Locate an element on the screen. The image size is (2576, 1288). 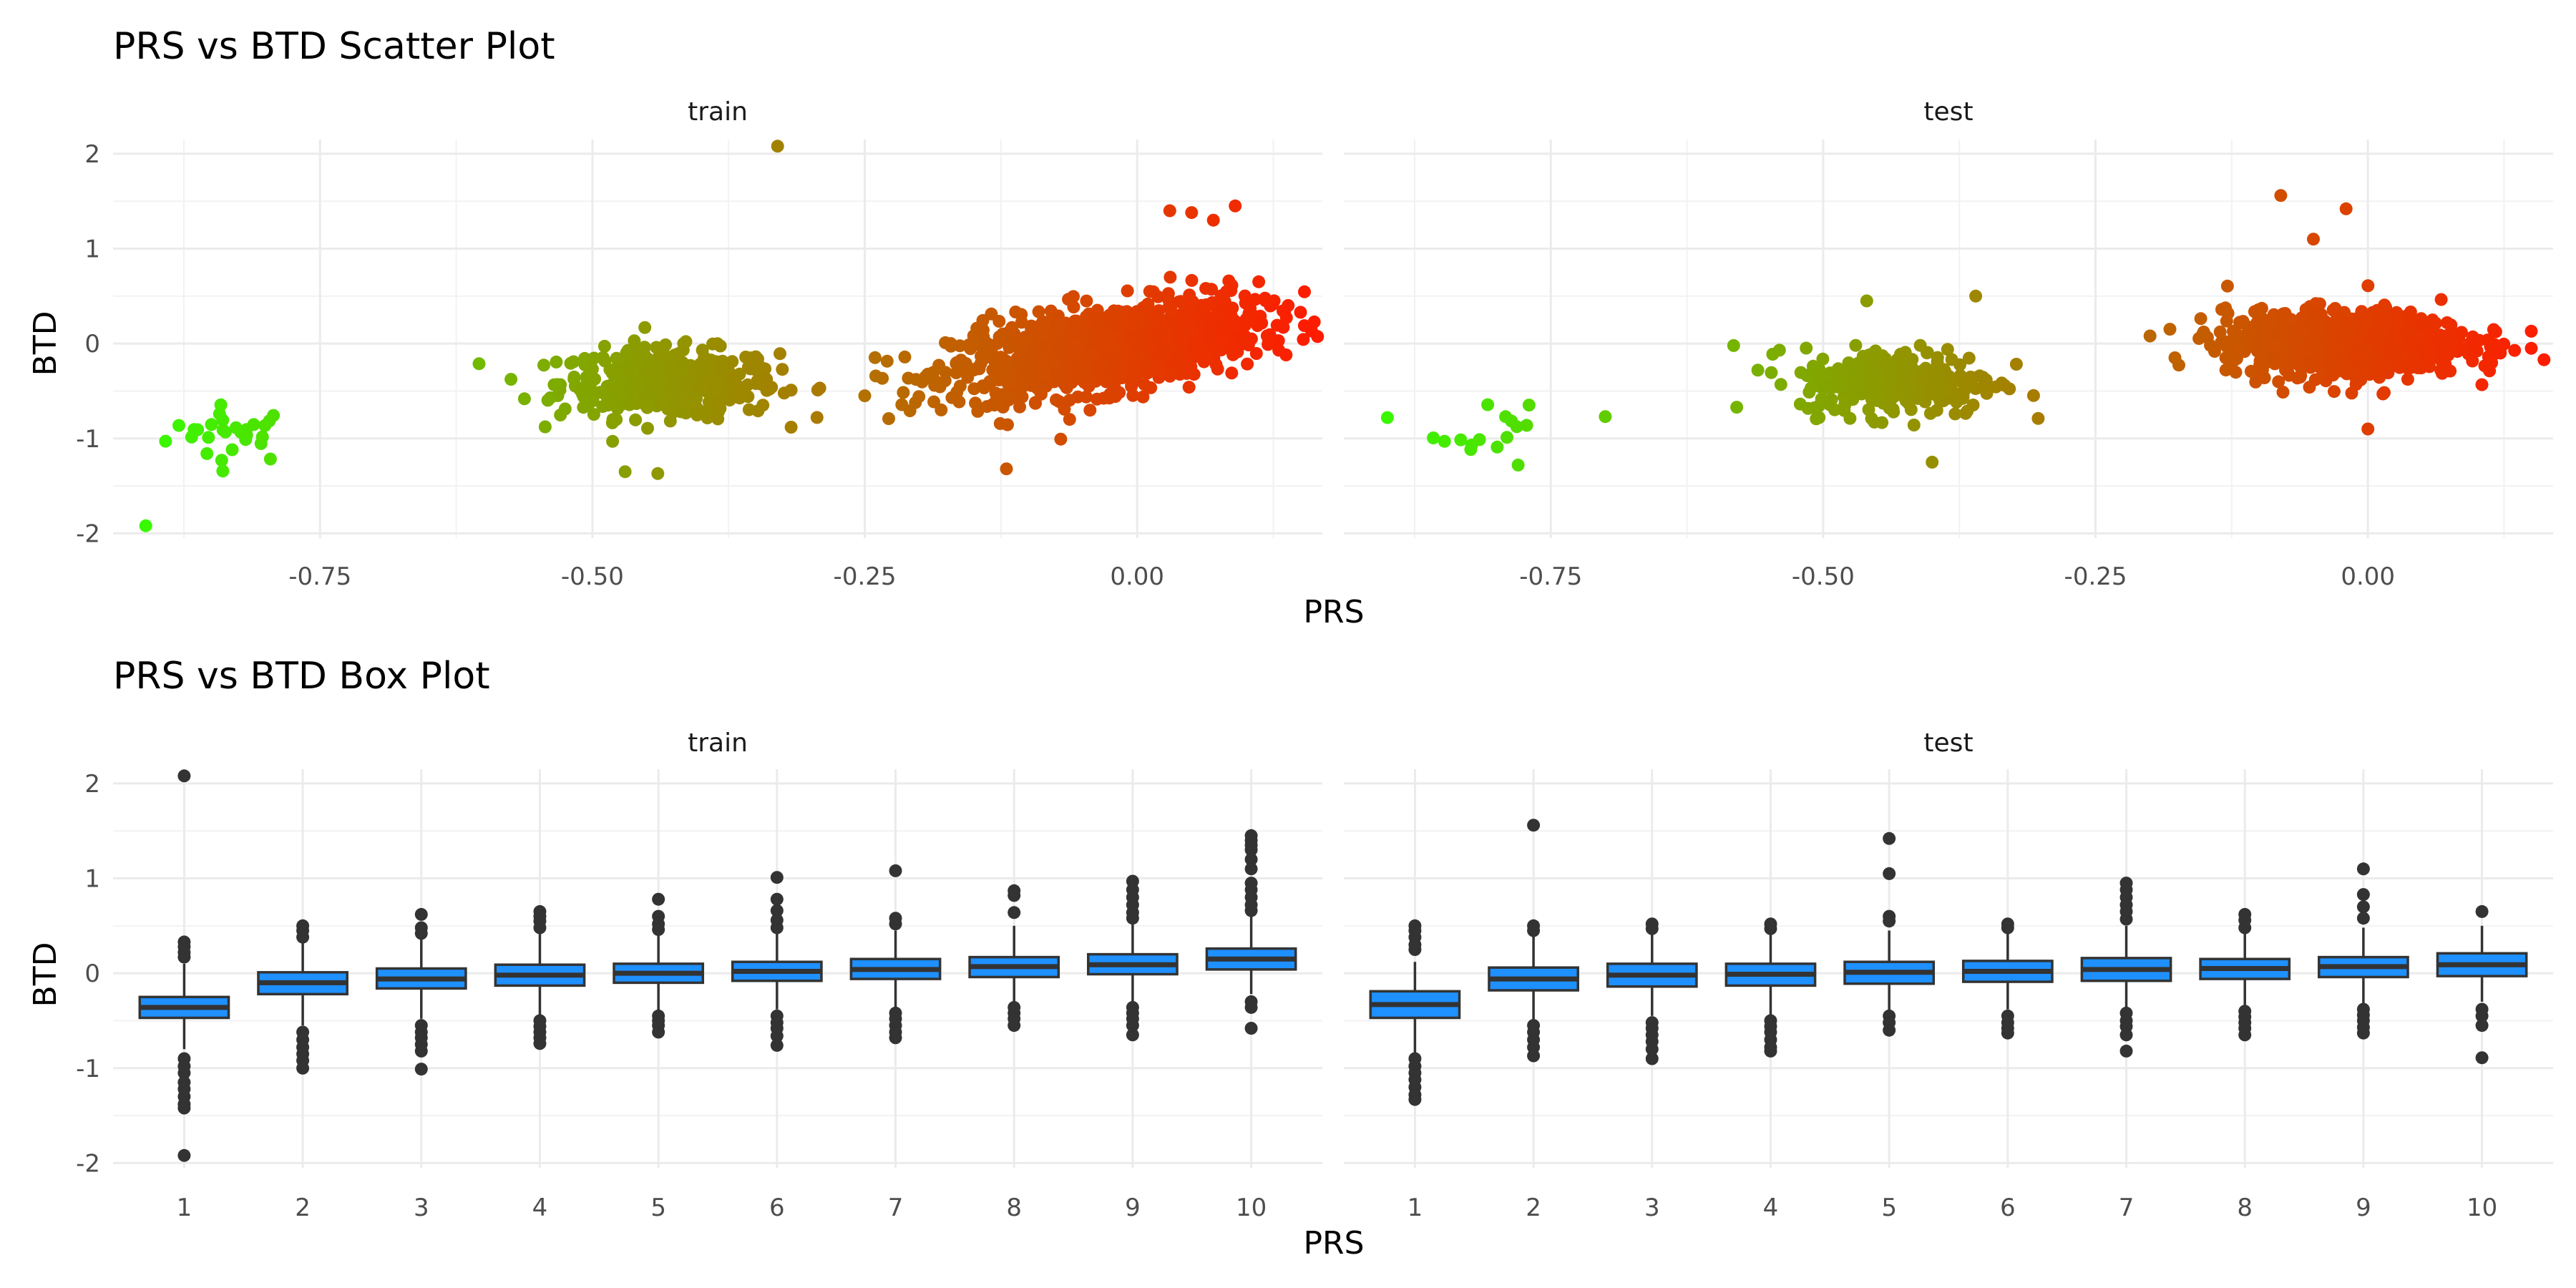
box-x-tick-label: 6 is located at coordinates (2008, 1208).